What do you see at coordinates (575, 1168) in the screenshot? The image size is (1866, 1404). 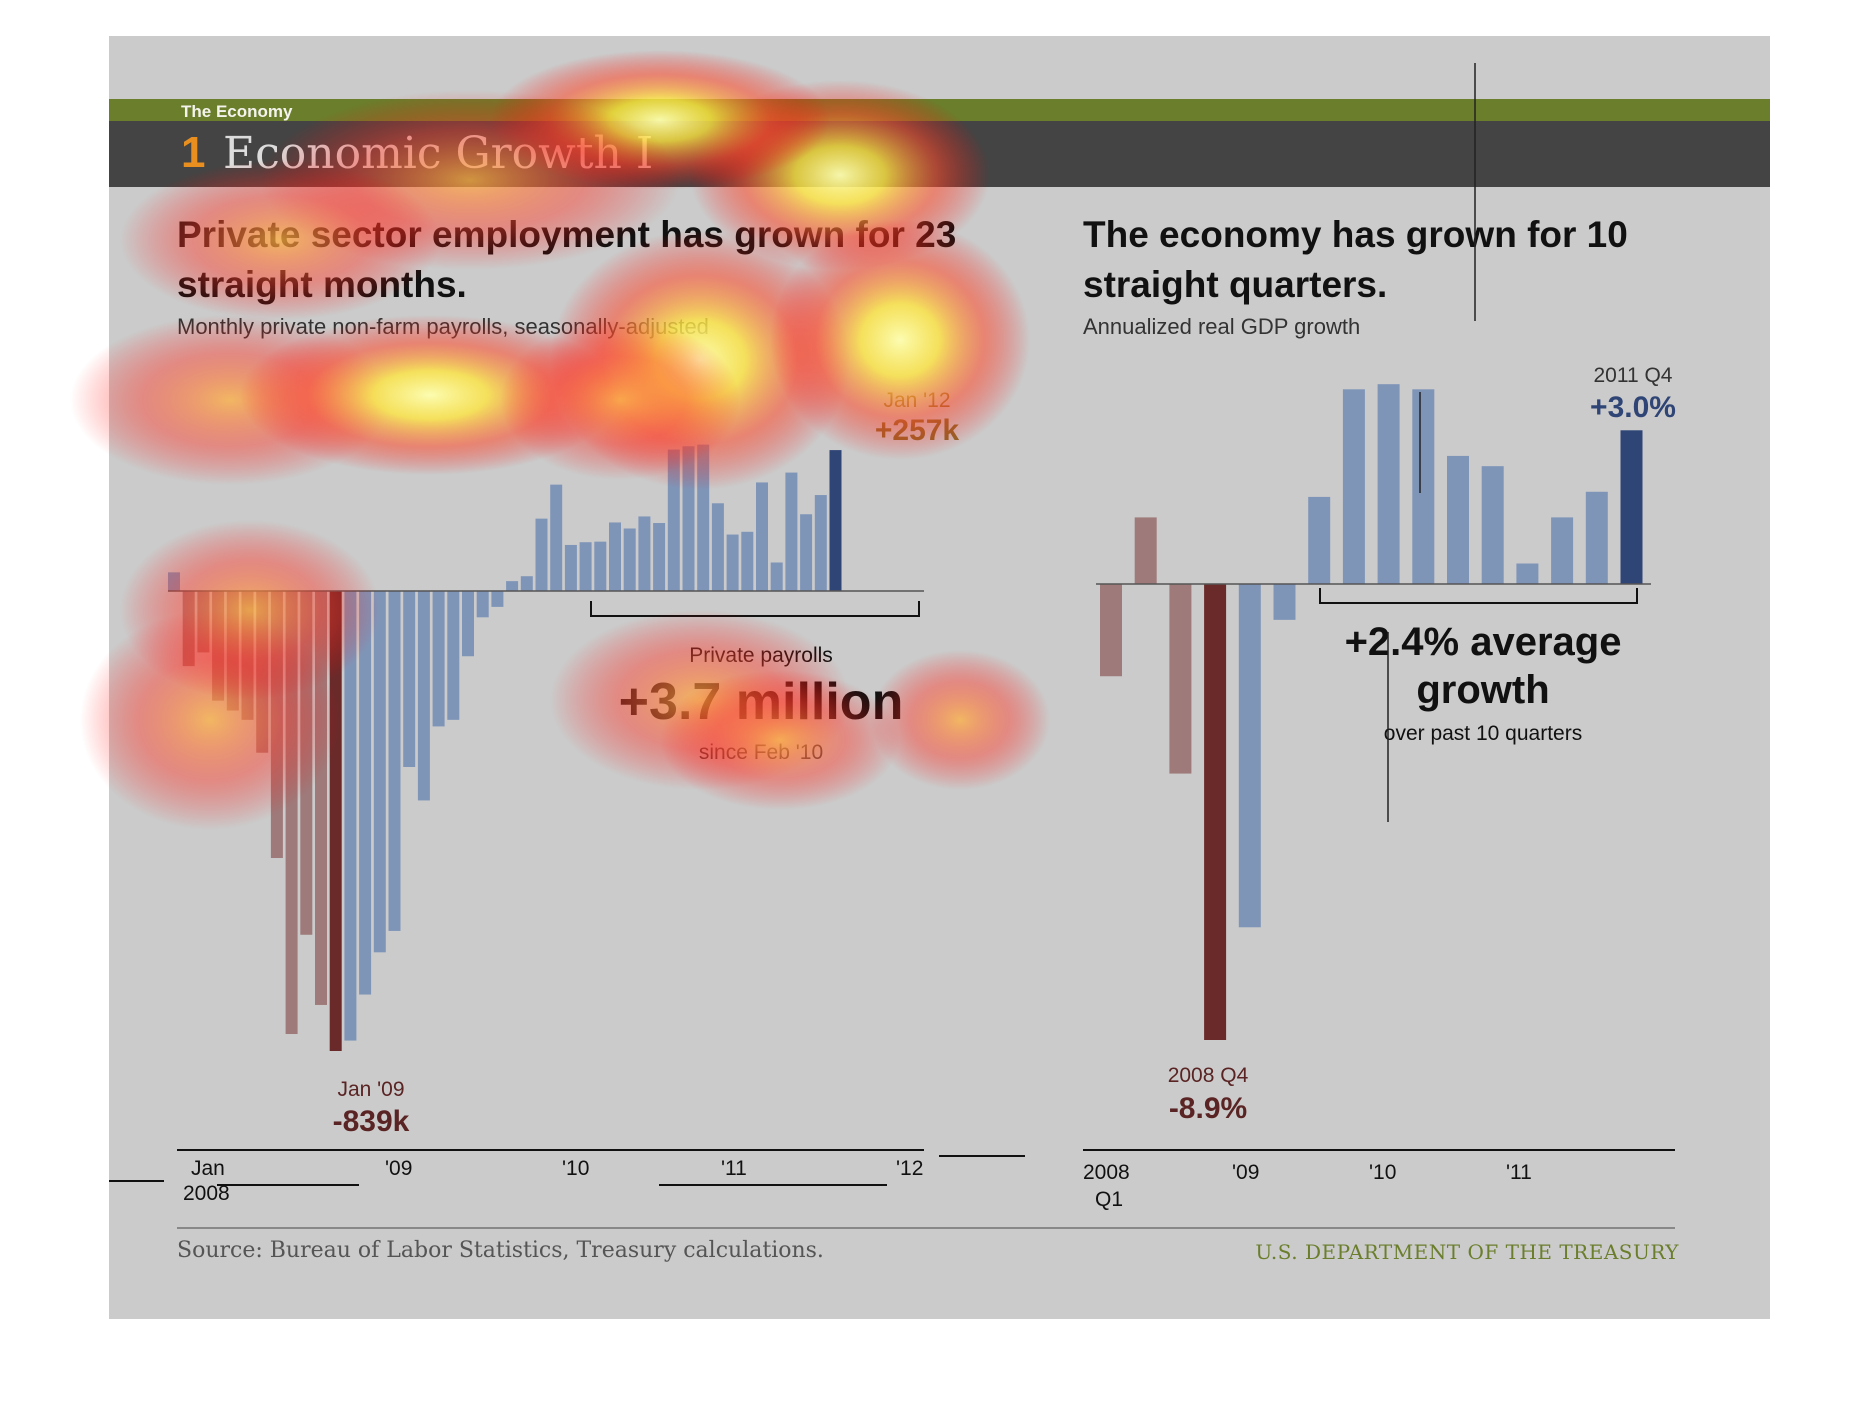 I see `payroll-tick-10: '10` at bounding box center [575, 1168].